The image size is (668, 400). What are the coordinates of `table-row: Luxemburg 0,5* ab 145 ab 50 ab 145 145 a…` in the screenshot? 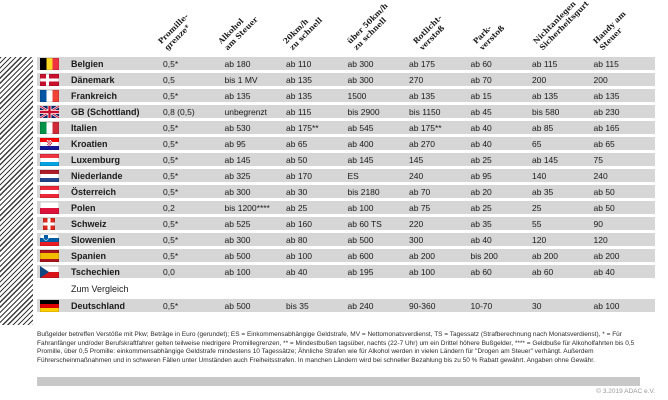 It's located at (346, 159).